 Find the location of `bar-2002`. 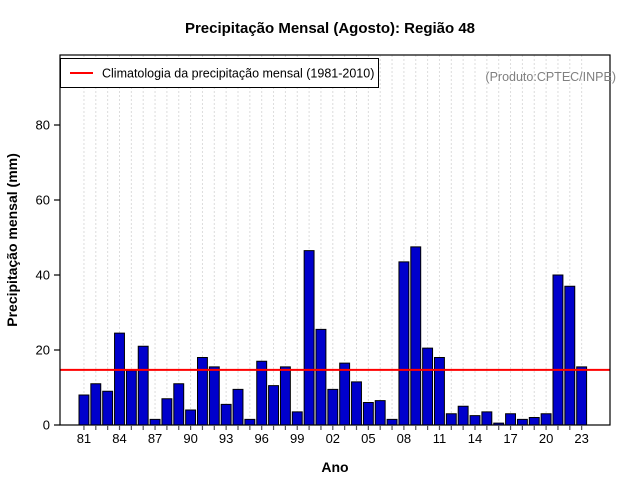

bar-2002 is located at coordinates (333, 407).